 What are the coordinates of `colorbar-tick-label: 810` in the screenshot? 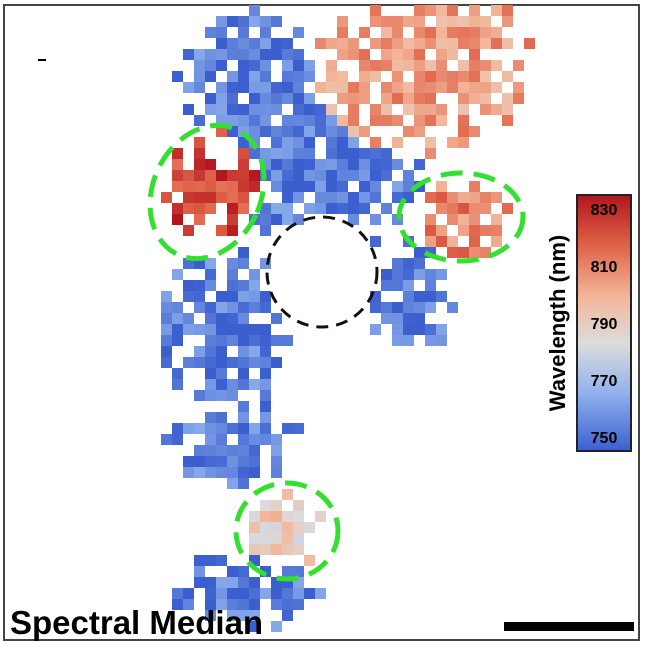 It's located at (604, 267).